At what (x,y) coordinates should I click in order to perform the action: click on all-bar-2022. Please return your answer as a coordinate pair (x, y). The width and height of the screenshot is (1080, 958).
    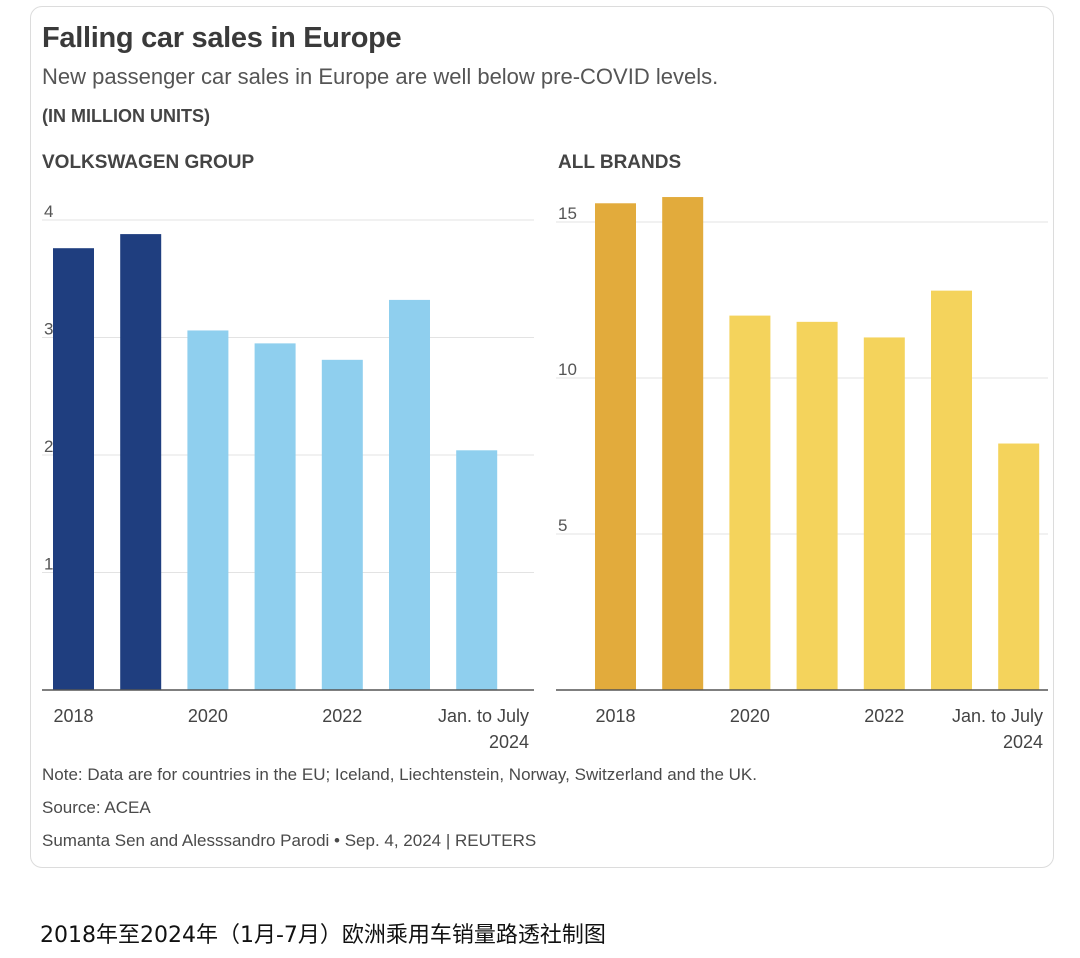
    Looking at the image, I should click on (884, 513).